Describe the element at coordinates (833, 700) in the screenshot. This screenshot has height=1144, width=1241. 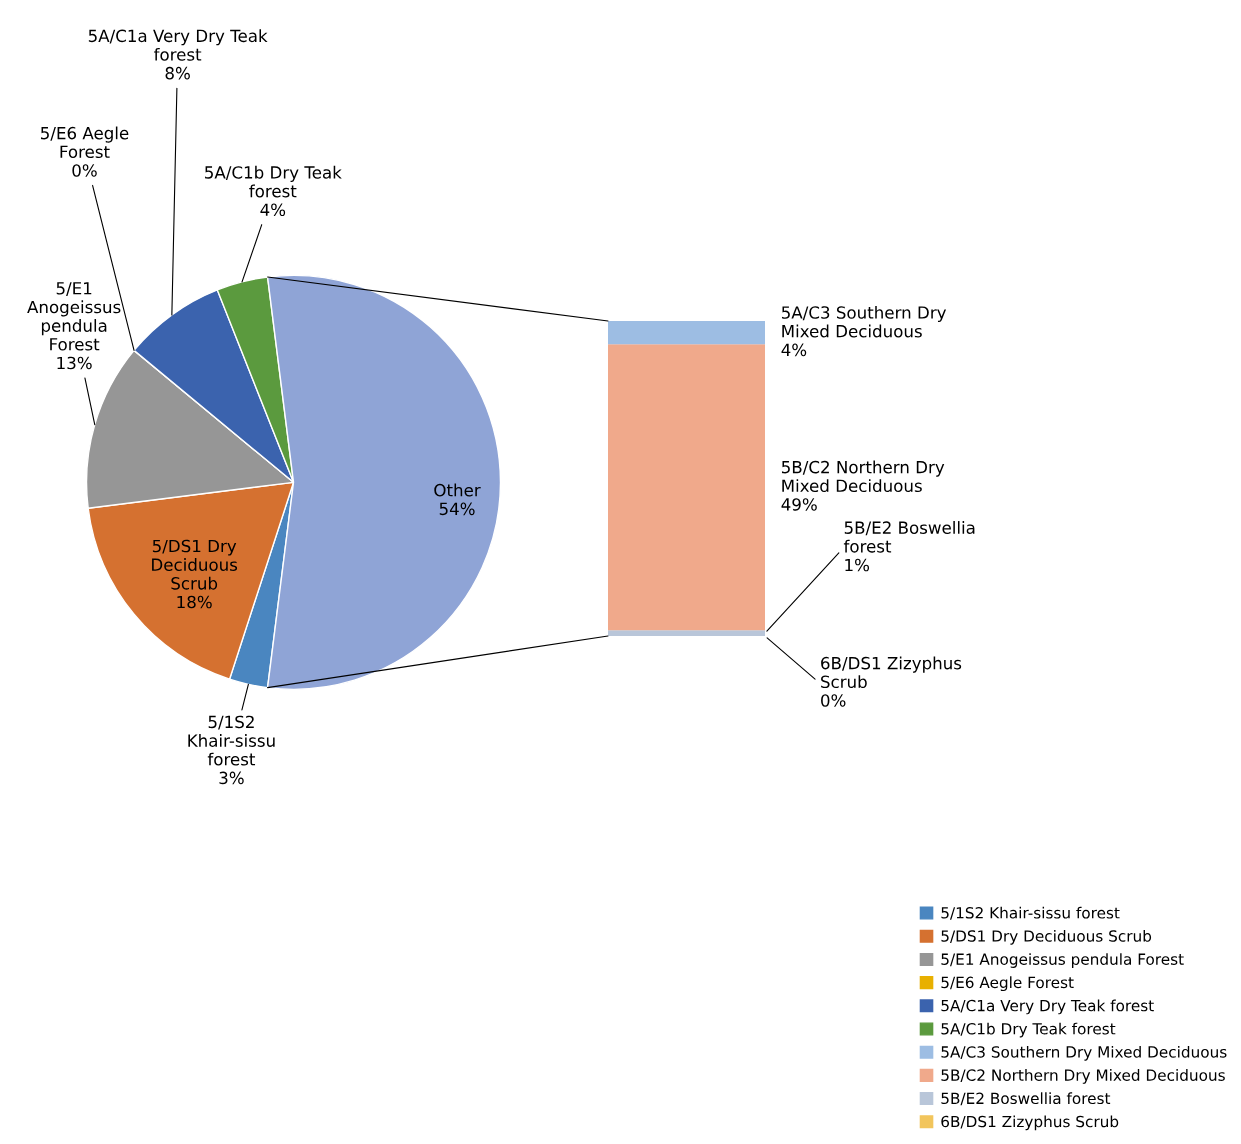
I see `data-label: 0%` at that location.